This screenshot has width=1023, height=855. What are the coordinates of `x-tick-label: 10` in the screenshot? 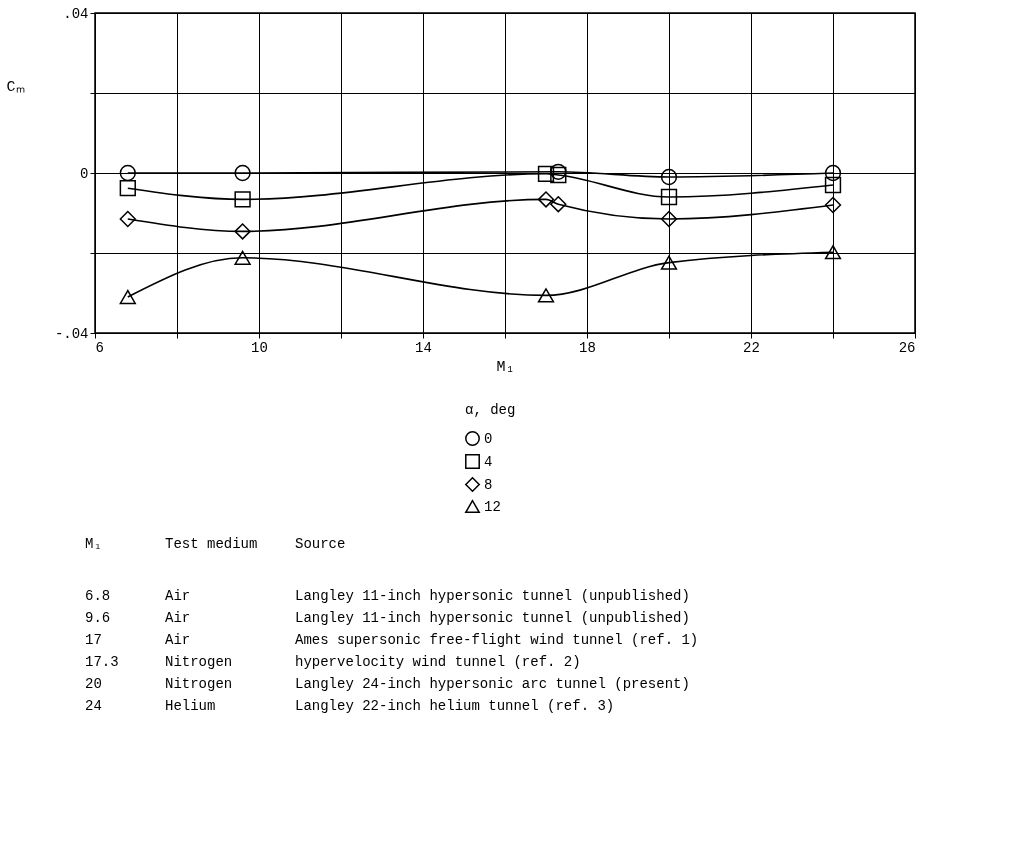 It's located at (259, 347).